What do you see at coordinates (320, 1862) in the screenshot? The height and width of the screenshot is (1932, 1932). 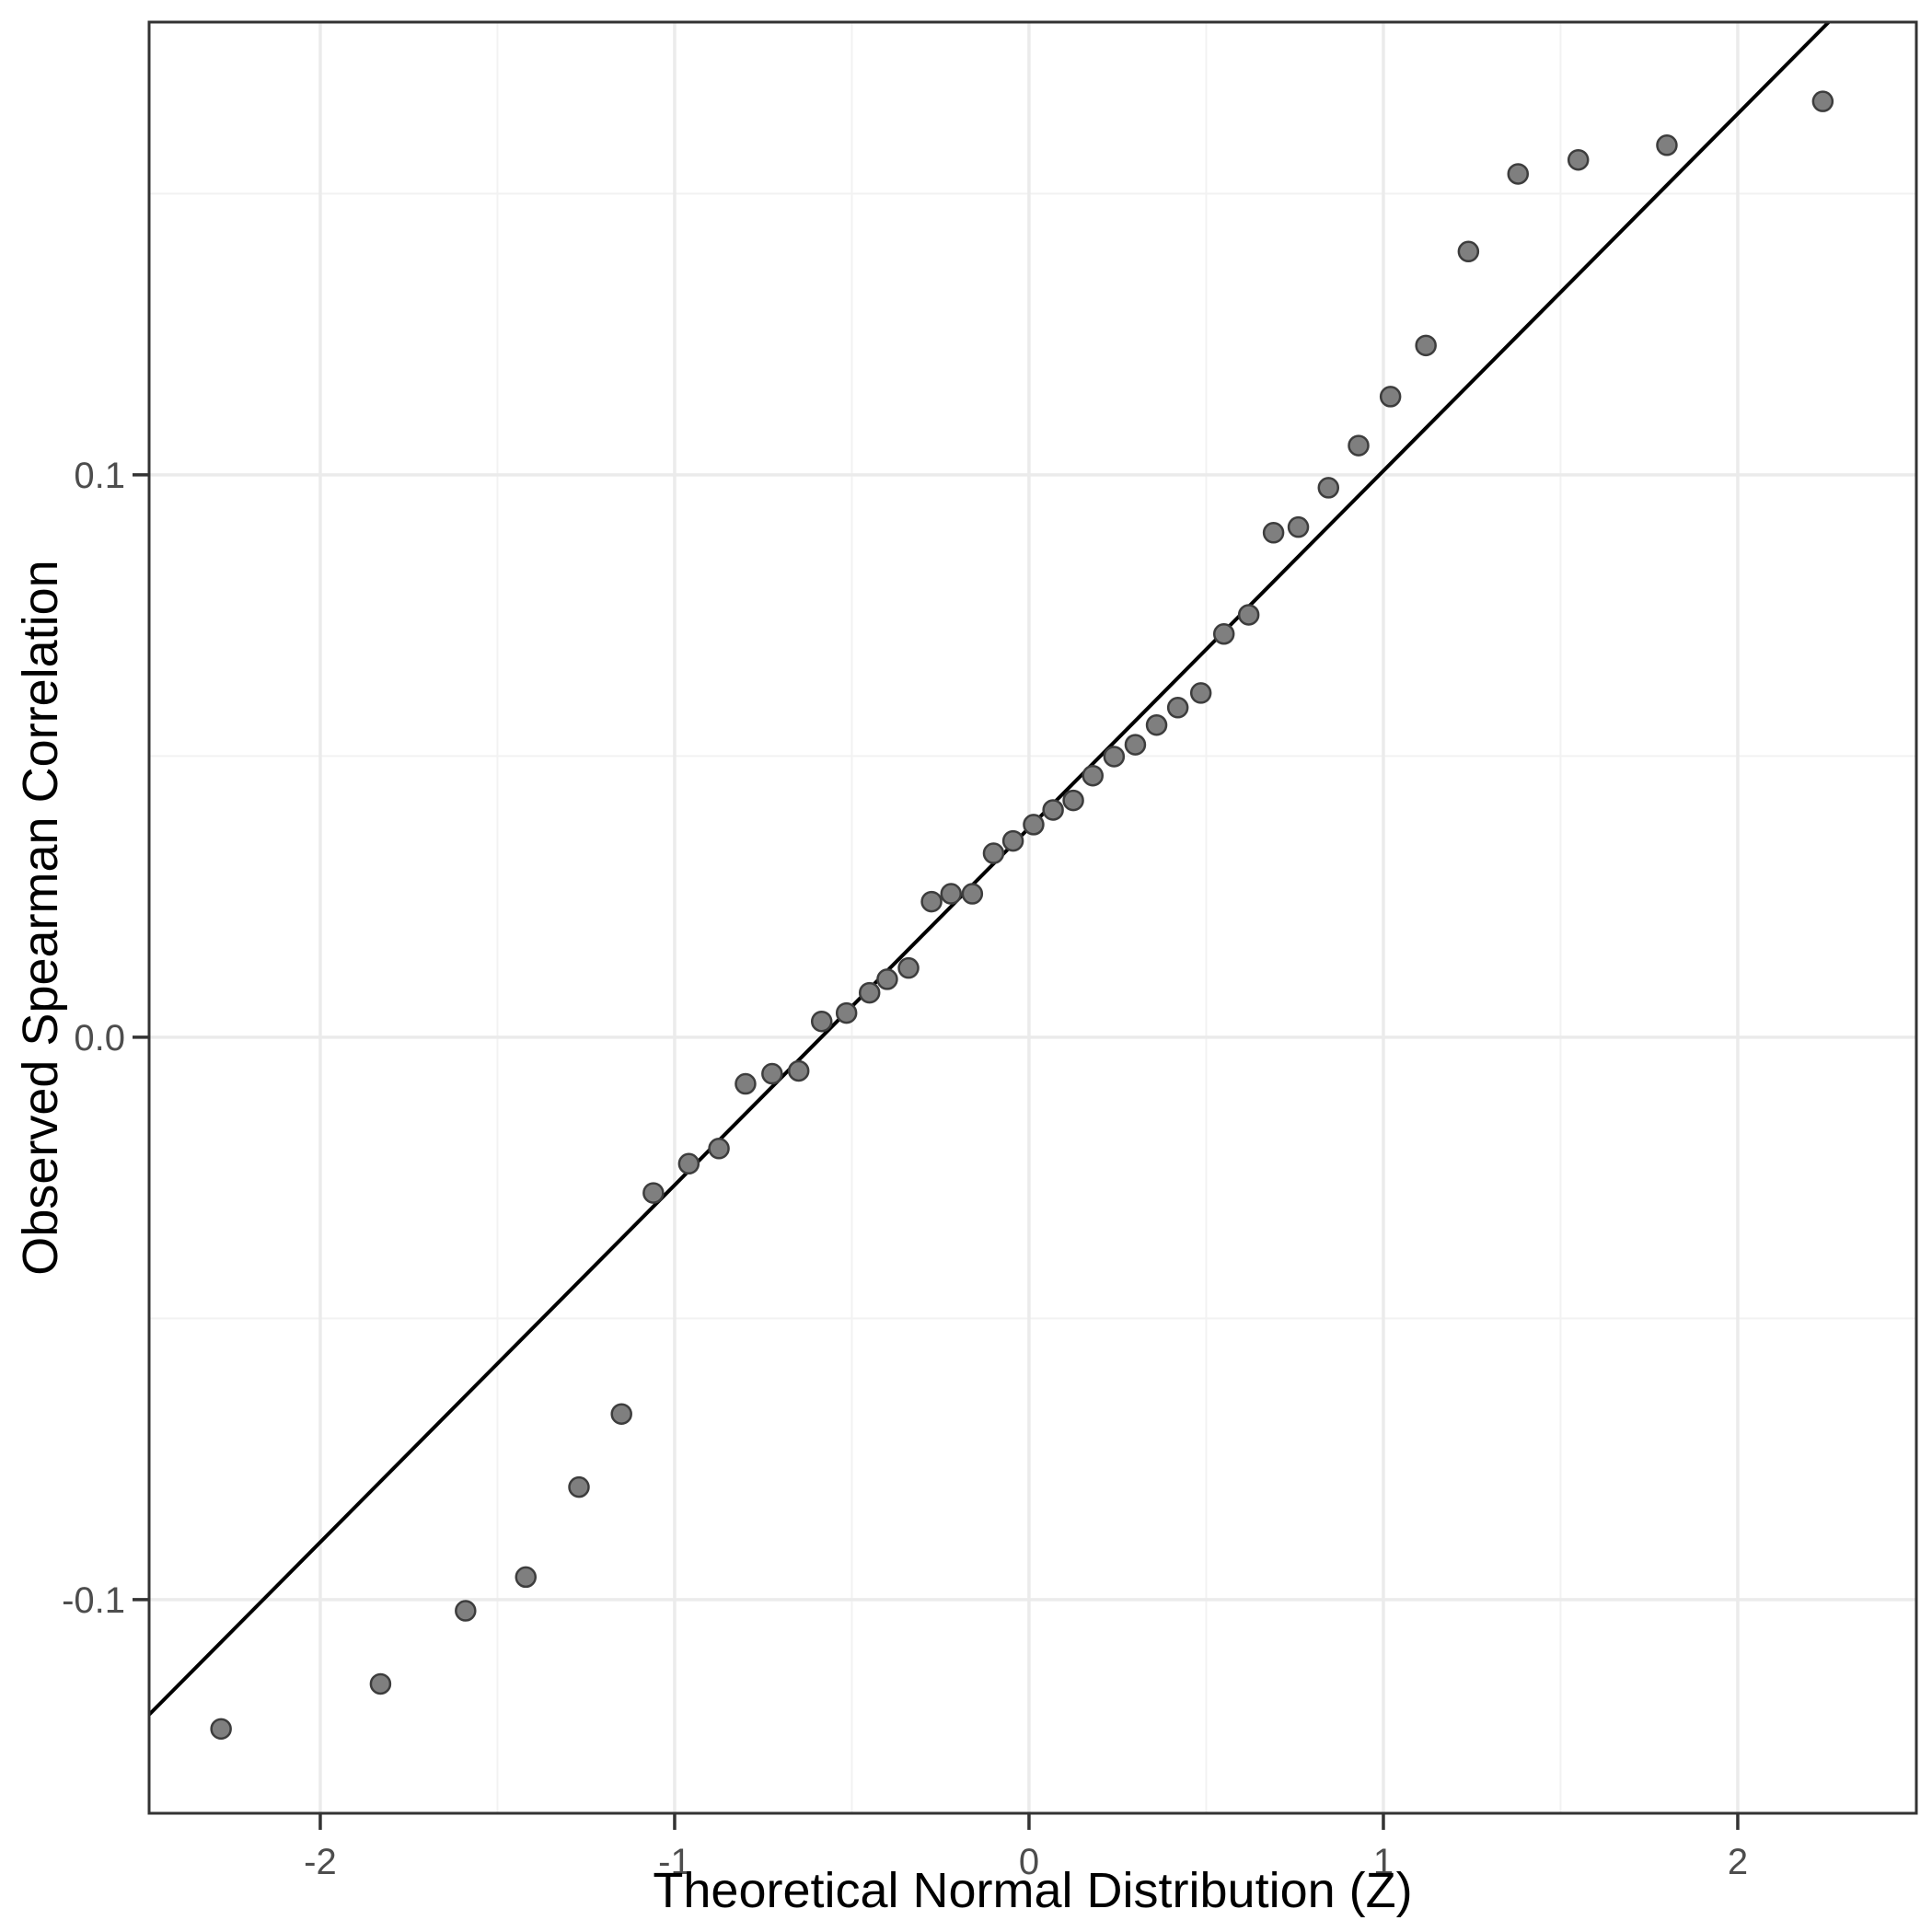 I see `x-tick-label: -2` at bounding box center [320, 1862].